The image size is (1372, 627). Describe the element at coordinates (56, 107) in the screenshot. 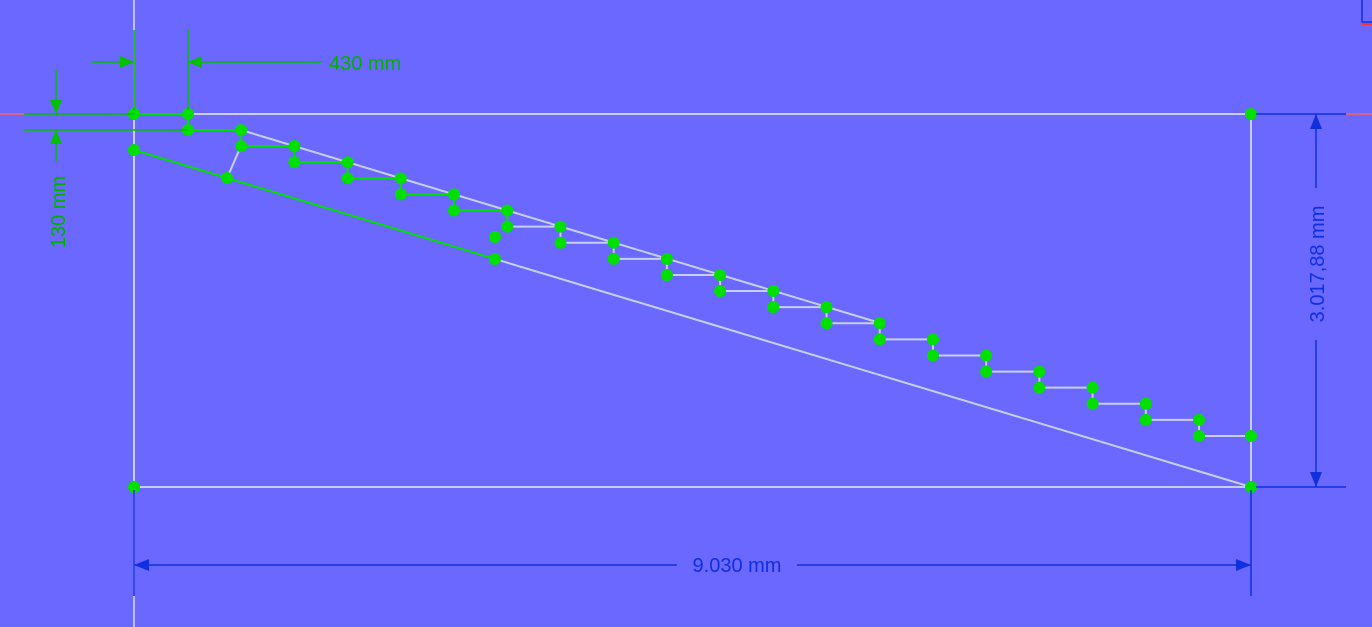

I see `left-offset-arrow-top` at that location.